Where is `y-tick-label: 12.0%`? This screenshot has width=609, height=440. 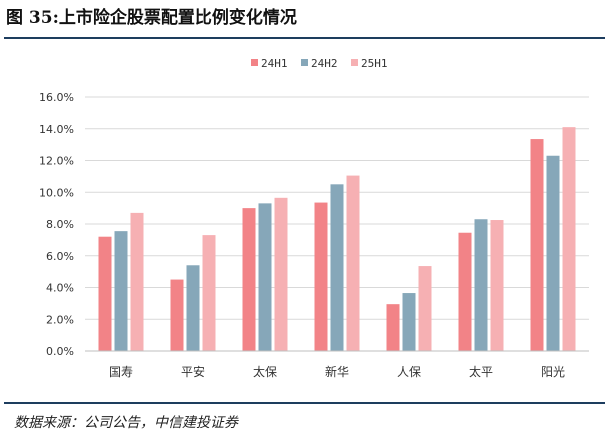
y-tick-label: 12.0% is located at coordinates (56, 161).